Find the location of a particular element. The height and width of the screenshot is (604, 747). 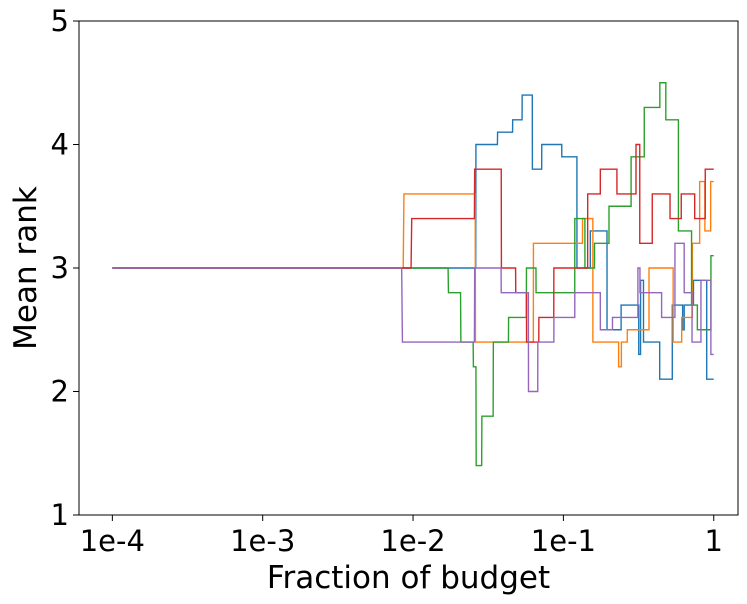

x-tick-label: 1e-2 is located at coordinates (412, 541).